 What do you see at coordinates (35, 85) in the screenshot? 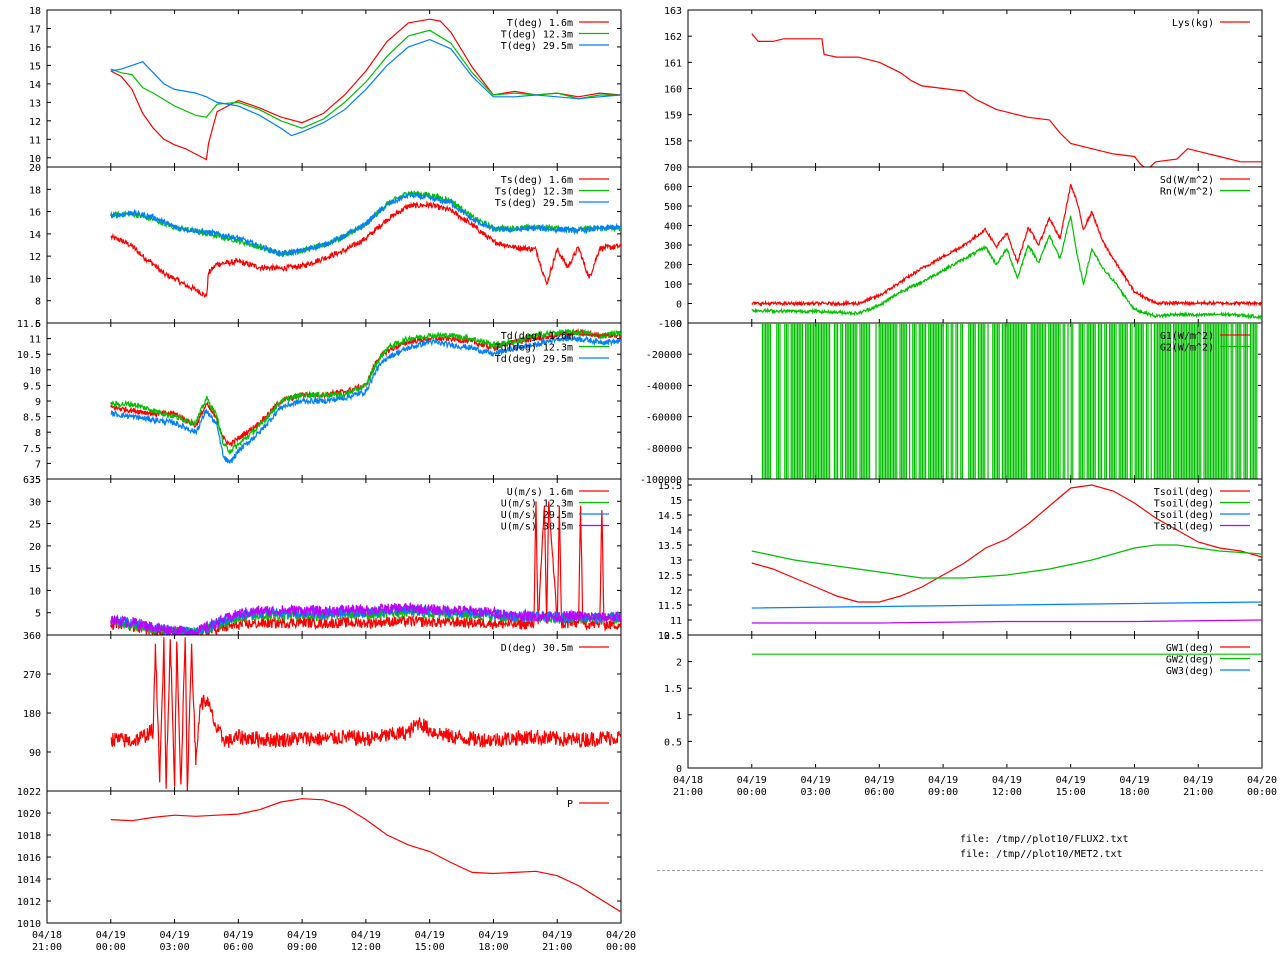
I see `air-temperature-ytick-label: 14` at bounding box center [35, 85].